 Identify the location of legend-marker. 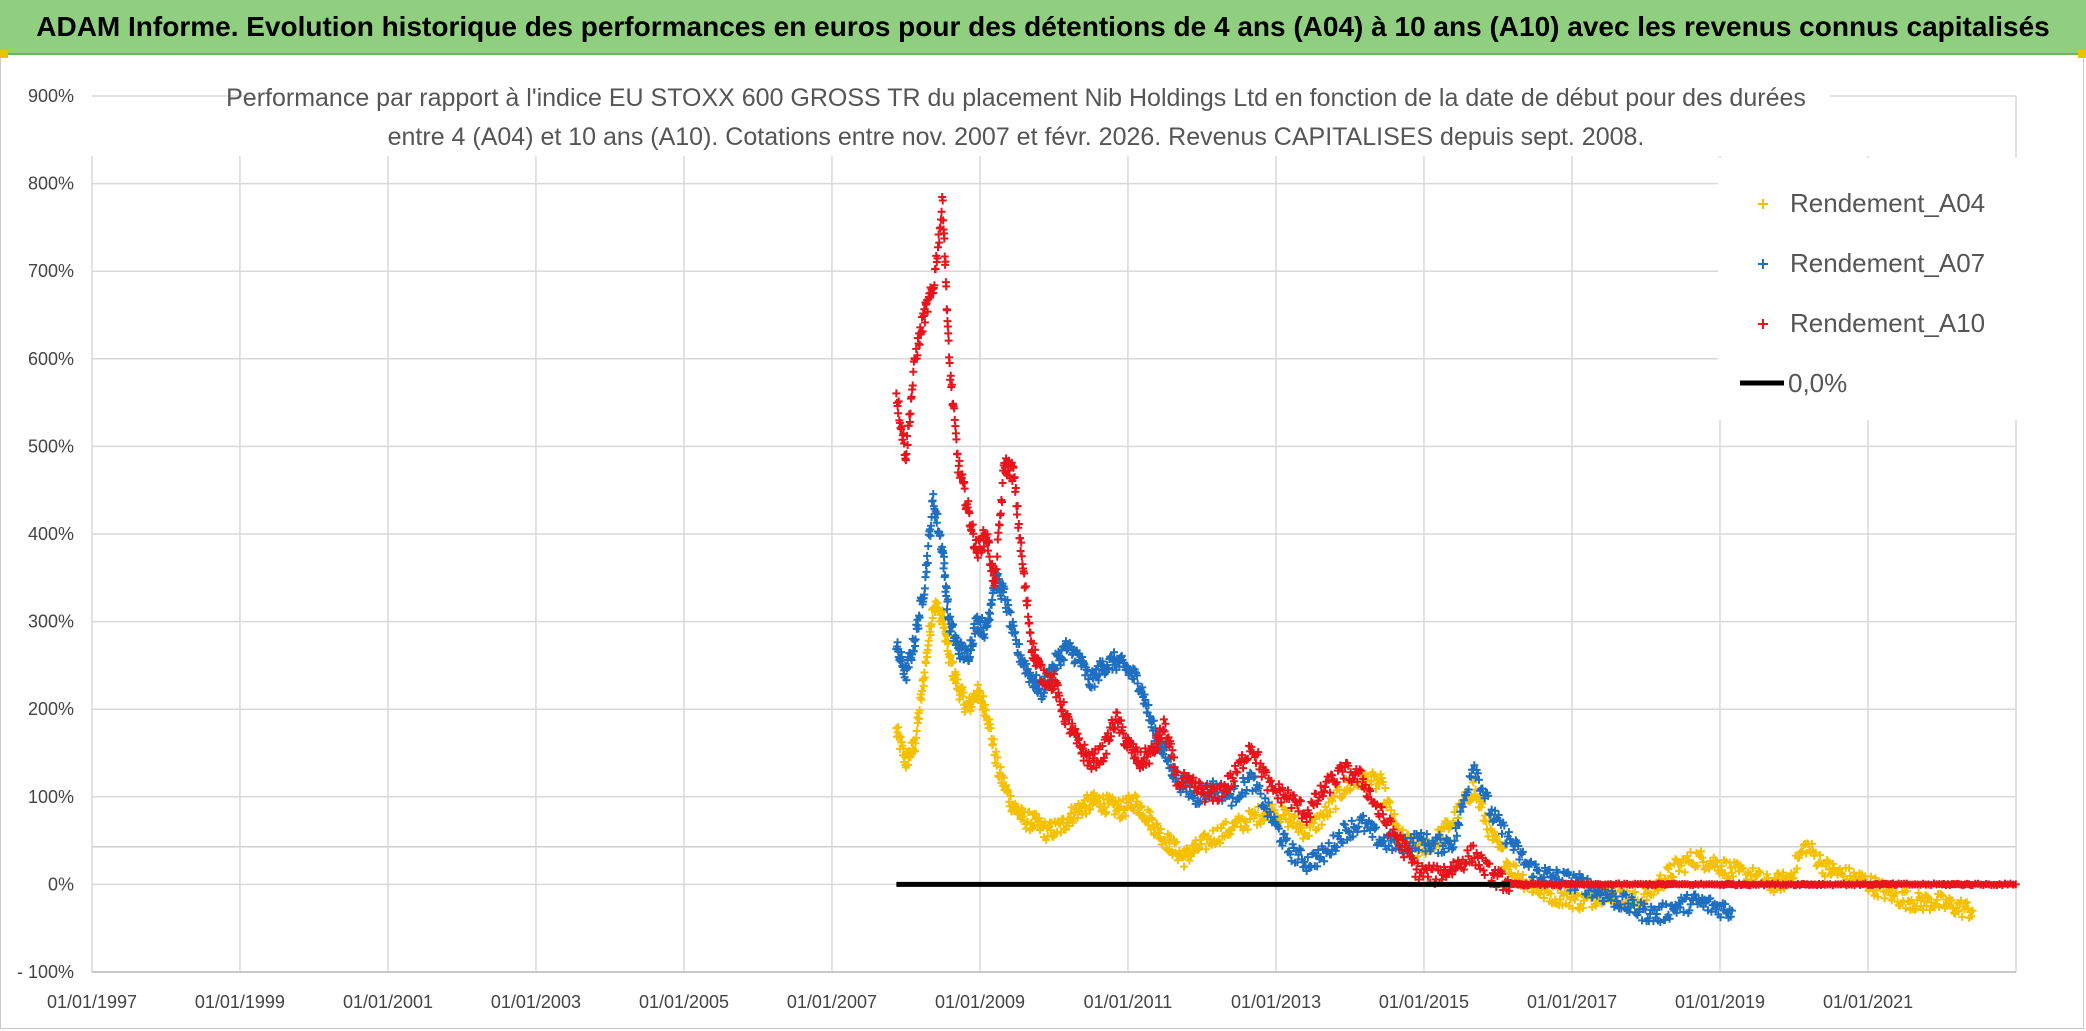
(1763, 264).